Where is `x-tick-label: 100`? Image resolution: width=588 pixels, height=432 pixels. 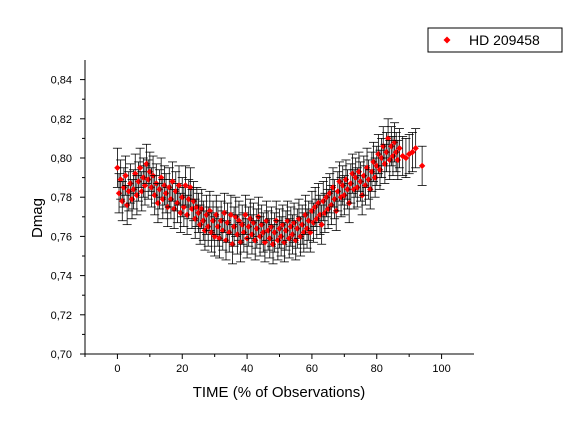 x-tick-label: 100 is located at coordinates (441, 369).